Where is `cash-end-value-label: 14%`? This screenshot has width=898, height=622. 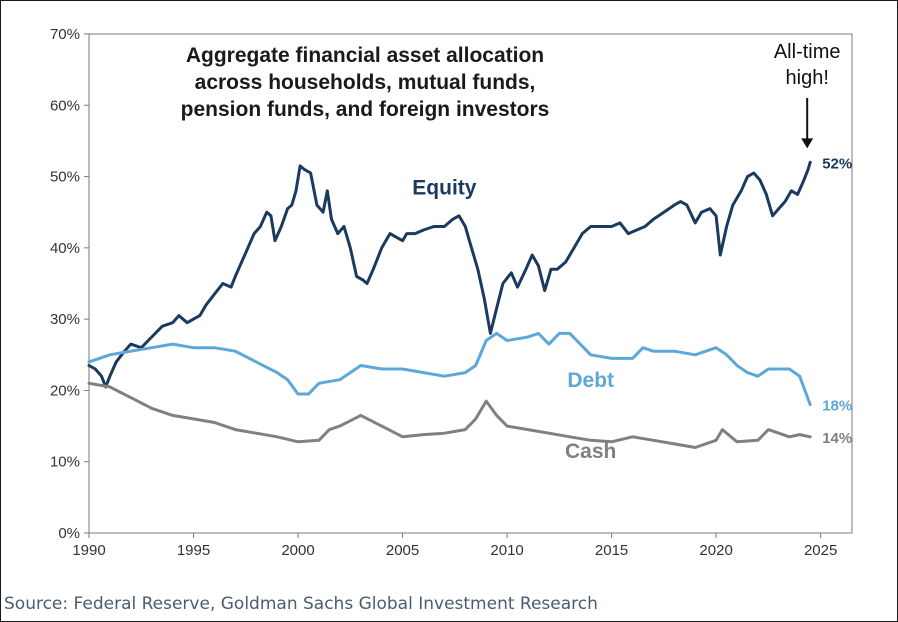 cash-end-value-label: 14% is located at coordinates (837, 438).